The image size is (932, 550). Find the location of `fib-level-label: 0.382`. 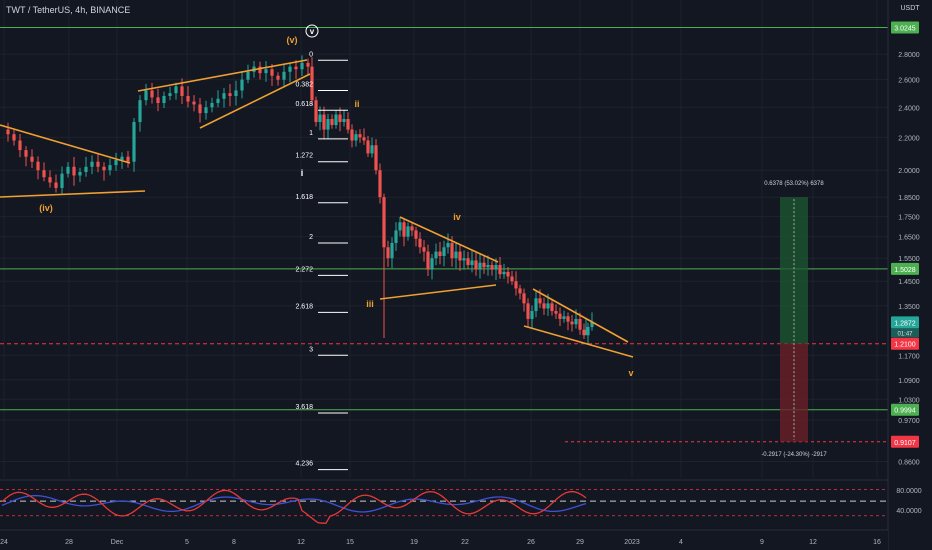

fib-level-label: 0.382 is located at coordinates (304, 84).